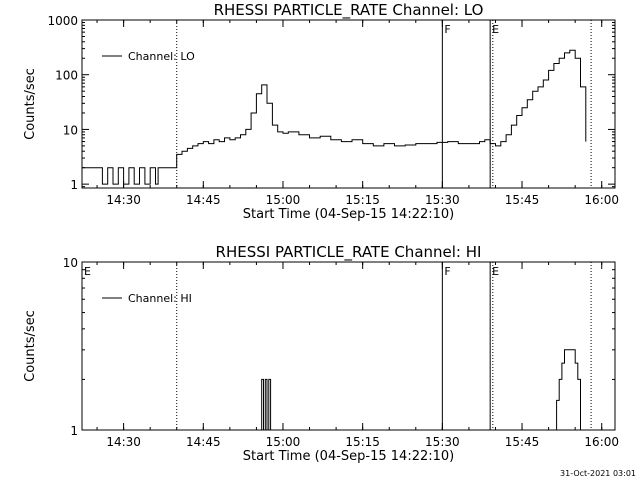 The height and width of the screenshot is (480, 640). Describe the element at coordinates (349, 252) in the screenshot. I see `chart-title: RHESSI PARTICLE_RATE Channel: HI` at that location.